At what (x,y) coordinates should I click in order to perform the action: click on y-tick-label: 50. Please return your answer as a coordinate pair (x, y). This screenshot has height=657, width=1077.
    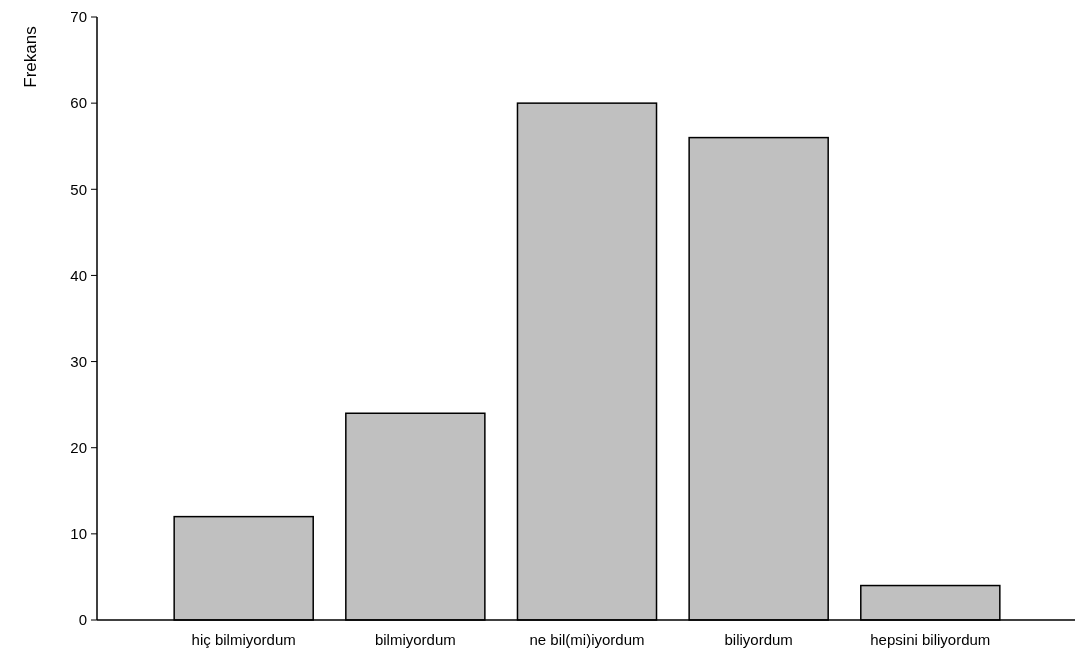
    Looking at the image, I should click on (78, 189).